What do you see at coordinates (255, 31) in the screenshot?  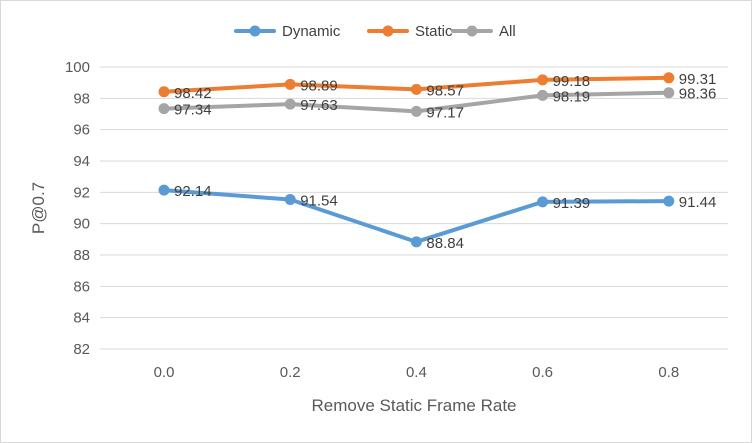 I see `legend-marker-dynamic` at bounding box center [255, 31].